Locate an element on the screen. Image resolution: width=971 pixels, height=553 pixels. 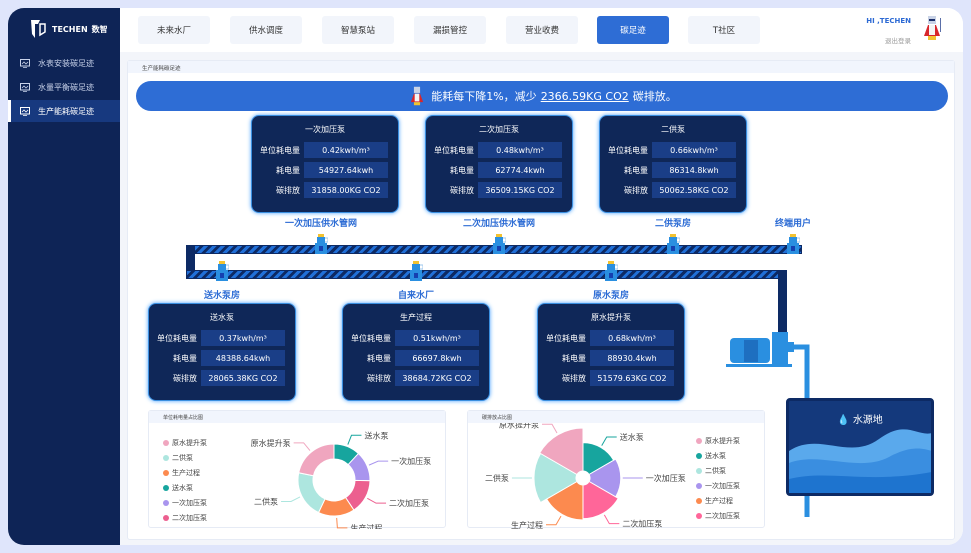
unit-consumption-label: 单位耗电量 is located at coordinates (454, 150).